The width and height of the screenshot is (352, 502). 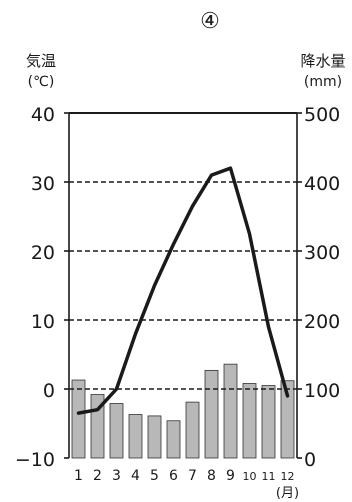 I want to click on left-tick-label: 10, so click(x=43, y=322).